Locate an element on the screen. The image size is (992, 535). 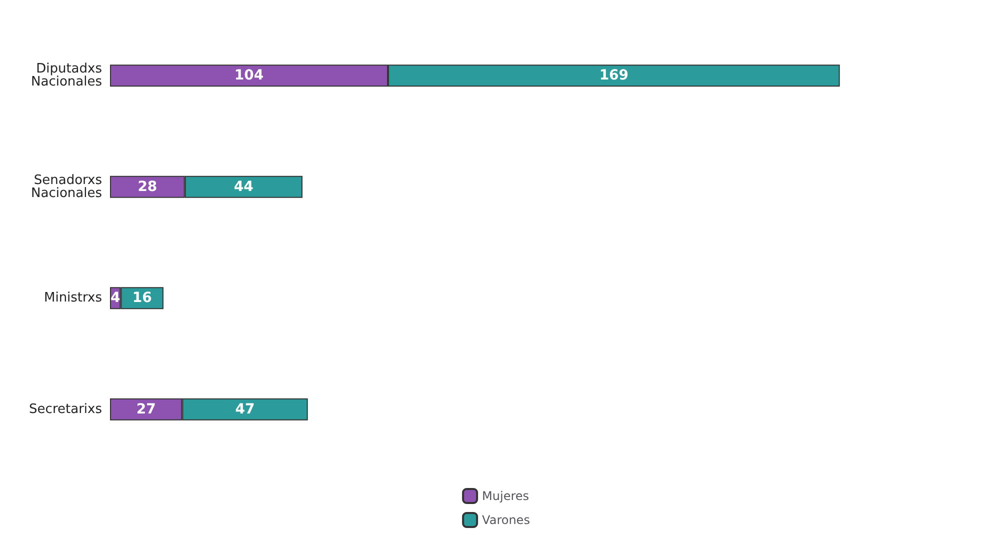
data-label: 169 is located at coordinates (614, 76).